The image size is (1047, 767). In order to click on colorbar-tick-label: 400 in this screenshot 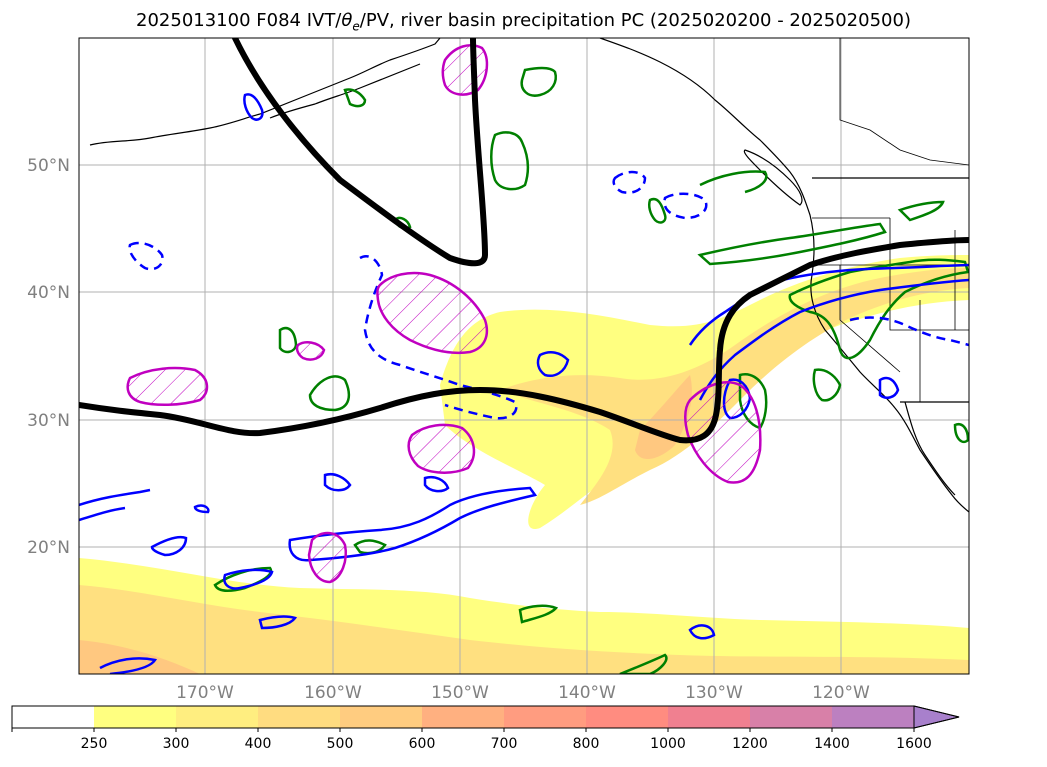, I will do `click(258, 744)`.